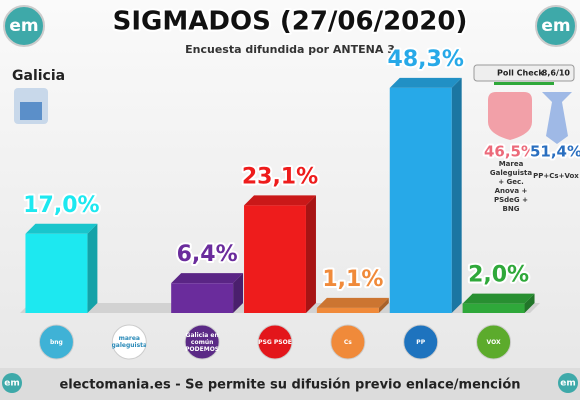 Image resolution: width=580 pixels, height=404 pixels. What do you see at coordinates (352, 279) in the screenshot?
I see `value-label: 1,1%` at bounding box center [352, 279].